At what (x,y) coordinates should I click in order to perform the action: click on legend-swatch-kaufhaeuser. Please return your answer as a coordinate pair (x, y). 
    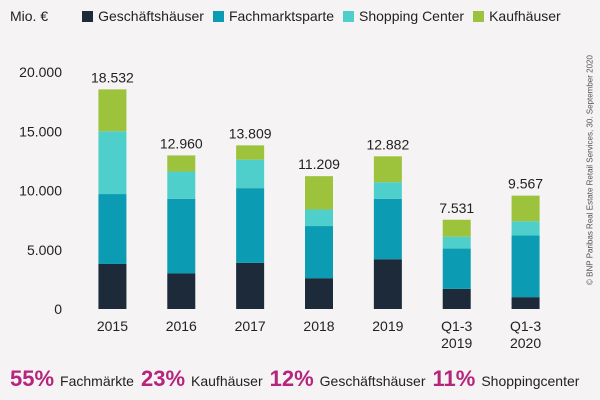
    Looking at the image, I should click on (479, 16).